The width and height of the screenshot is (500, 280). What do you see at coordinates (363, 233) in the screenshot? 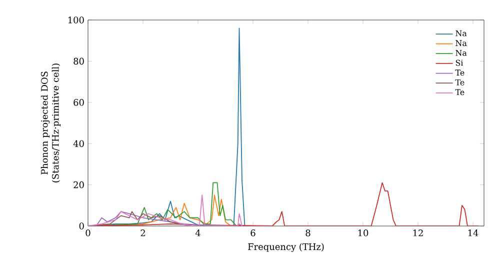
I see `x-tick-label: 10` at bounding box center [363, 233].